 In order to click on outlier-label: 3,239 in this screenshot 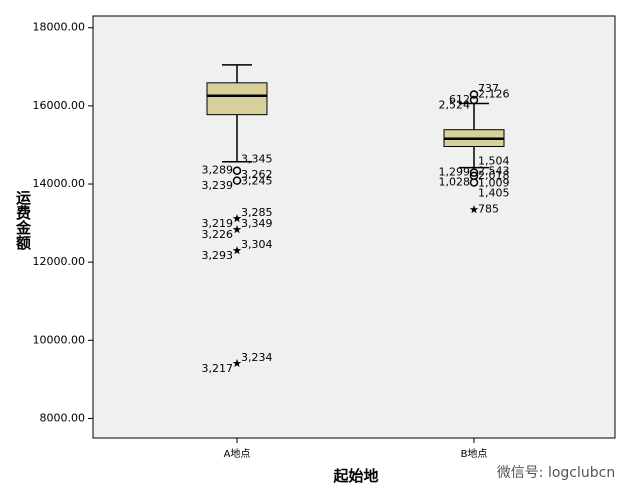, I will do `click(218, 185)`.